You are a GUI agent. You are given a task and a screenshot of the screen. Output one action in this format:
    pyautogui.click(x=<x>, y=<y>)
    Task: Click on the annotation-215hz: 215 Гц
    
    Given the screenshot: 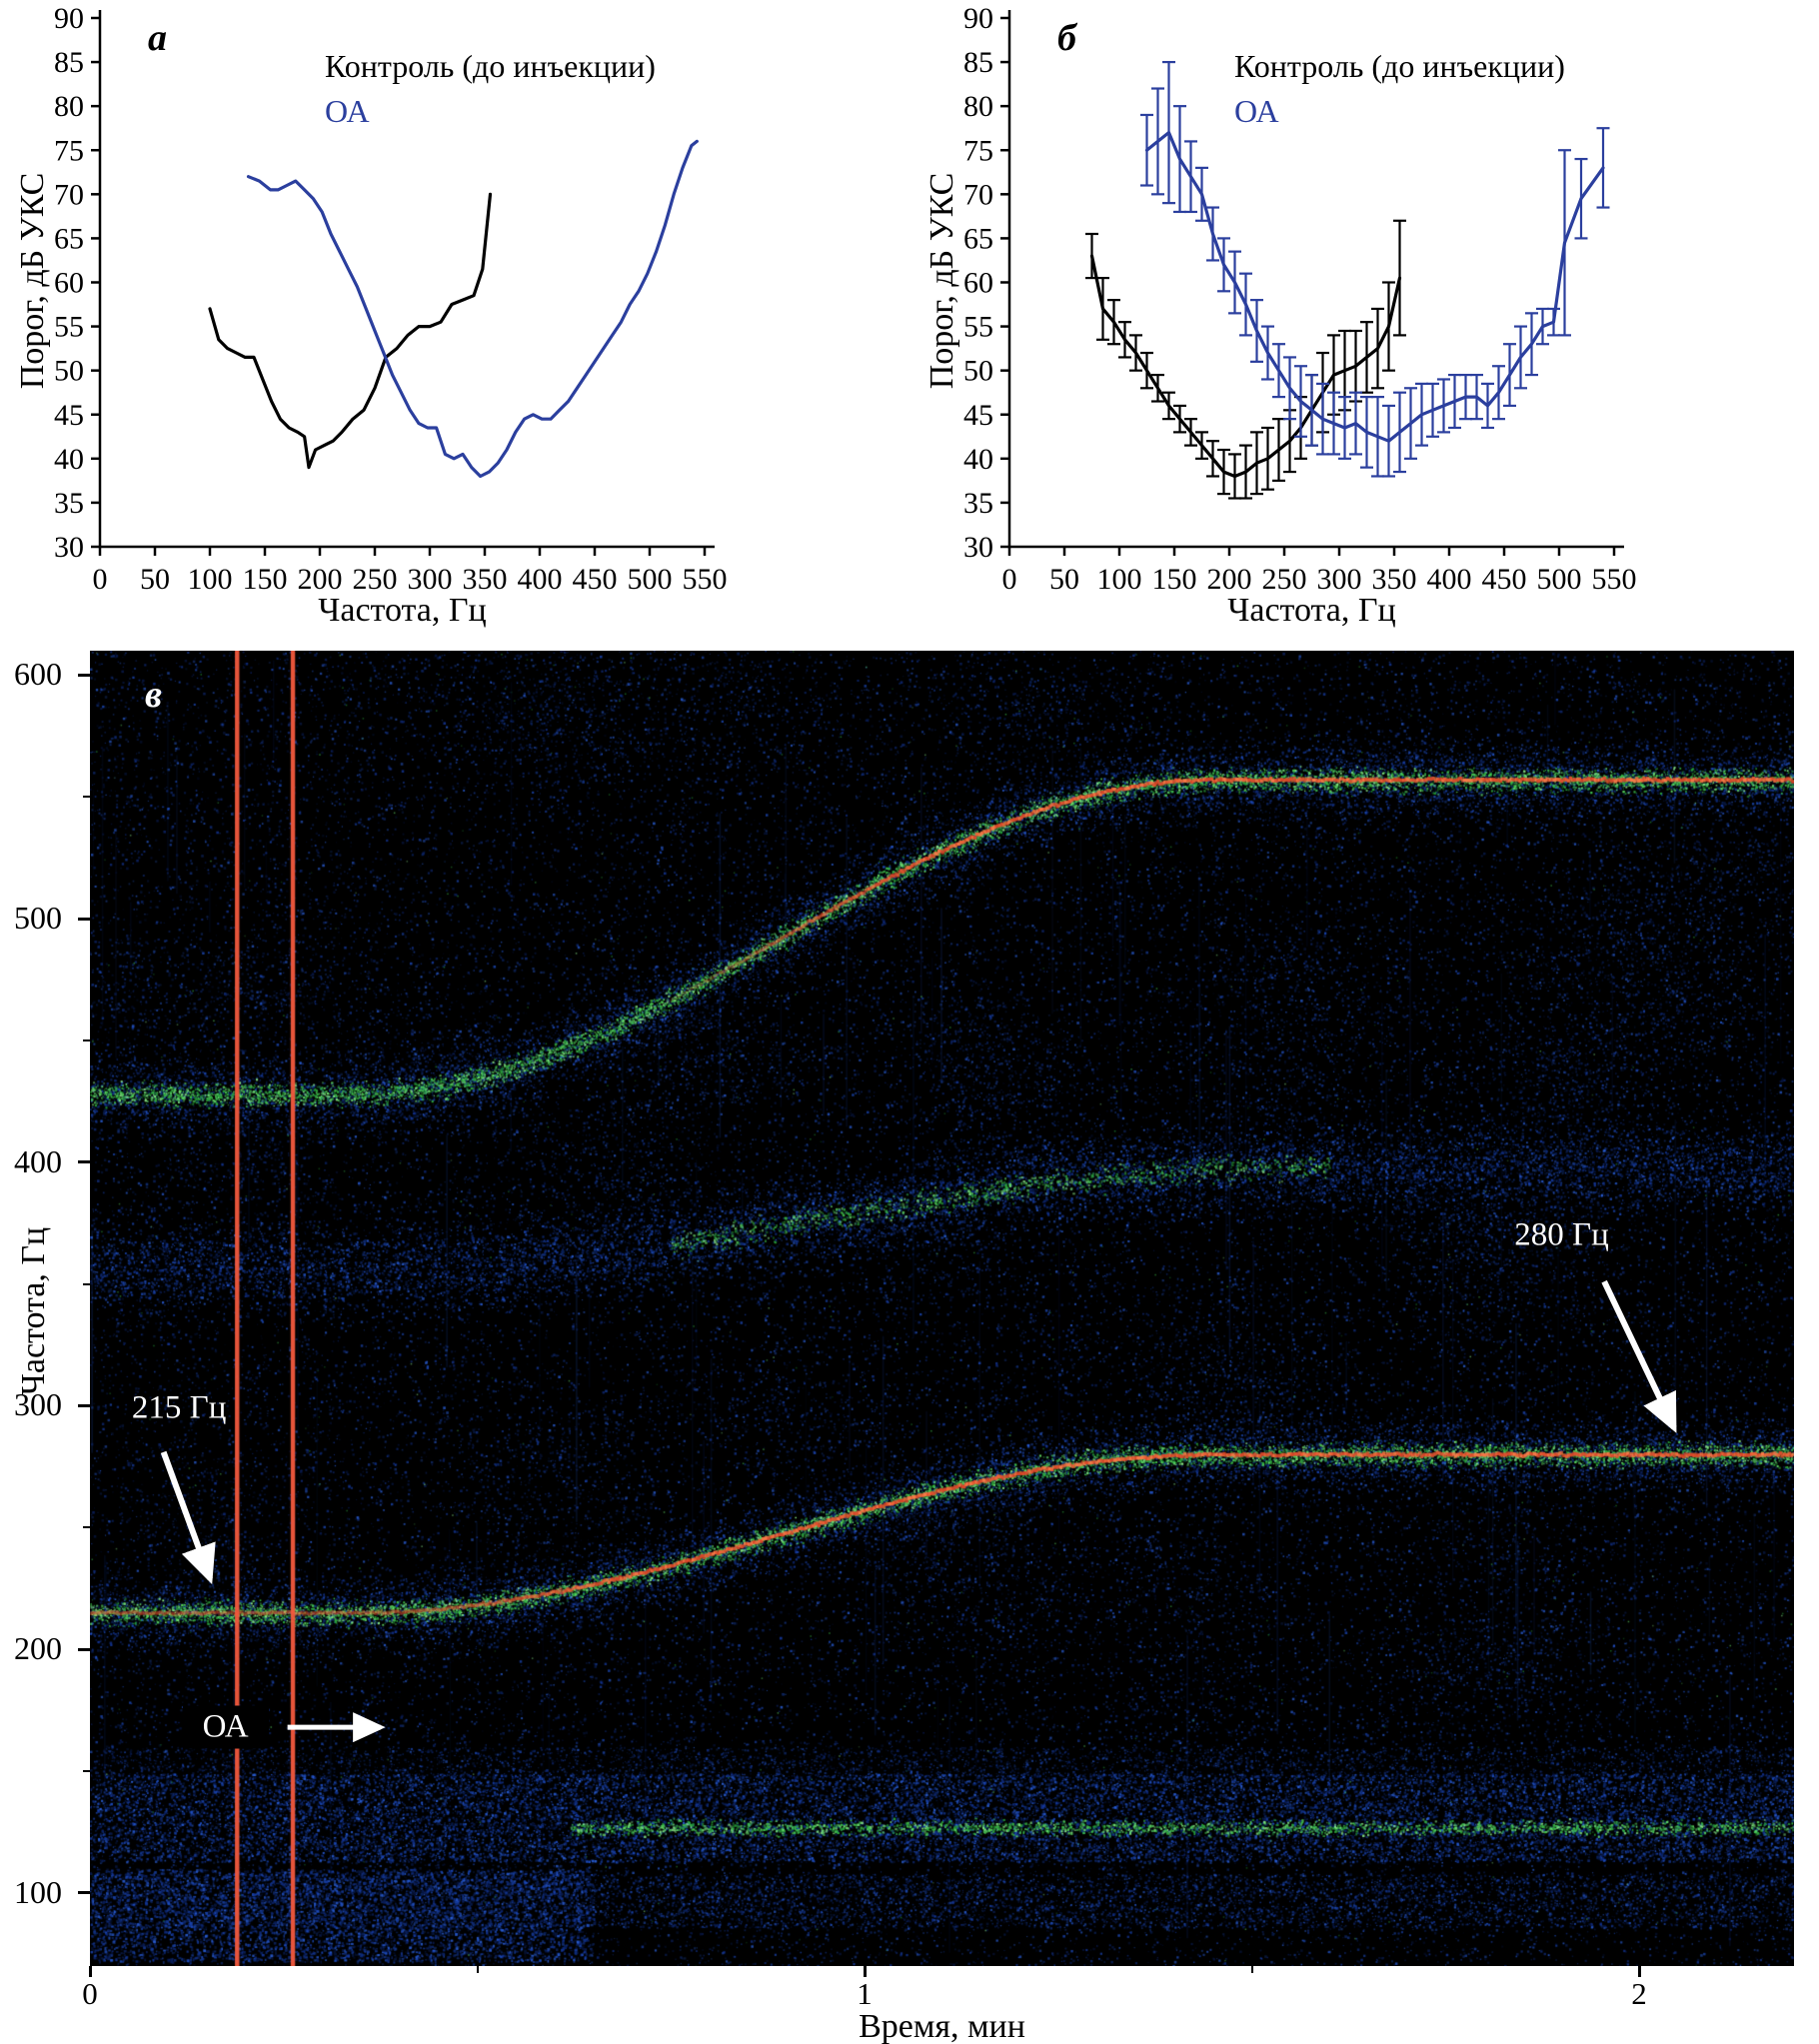 What is the action you would take?
    pyautogui.click(x=179, y=1407)
    